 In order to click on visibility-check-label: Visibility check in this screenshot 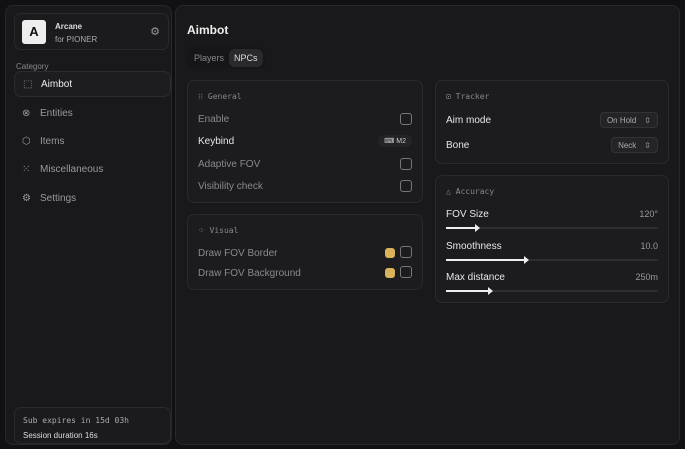, I will do `click(230, 186)`.